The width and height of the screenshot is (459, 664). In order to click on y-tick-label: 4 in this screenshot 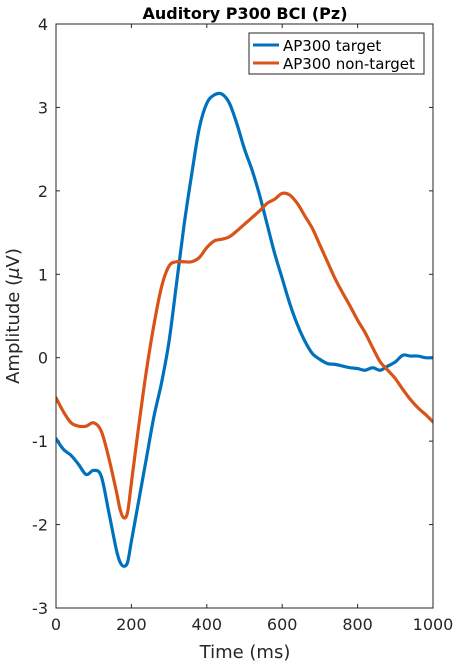, I will do `click(43, 24)`.